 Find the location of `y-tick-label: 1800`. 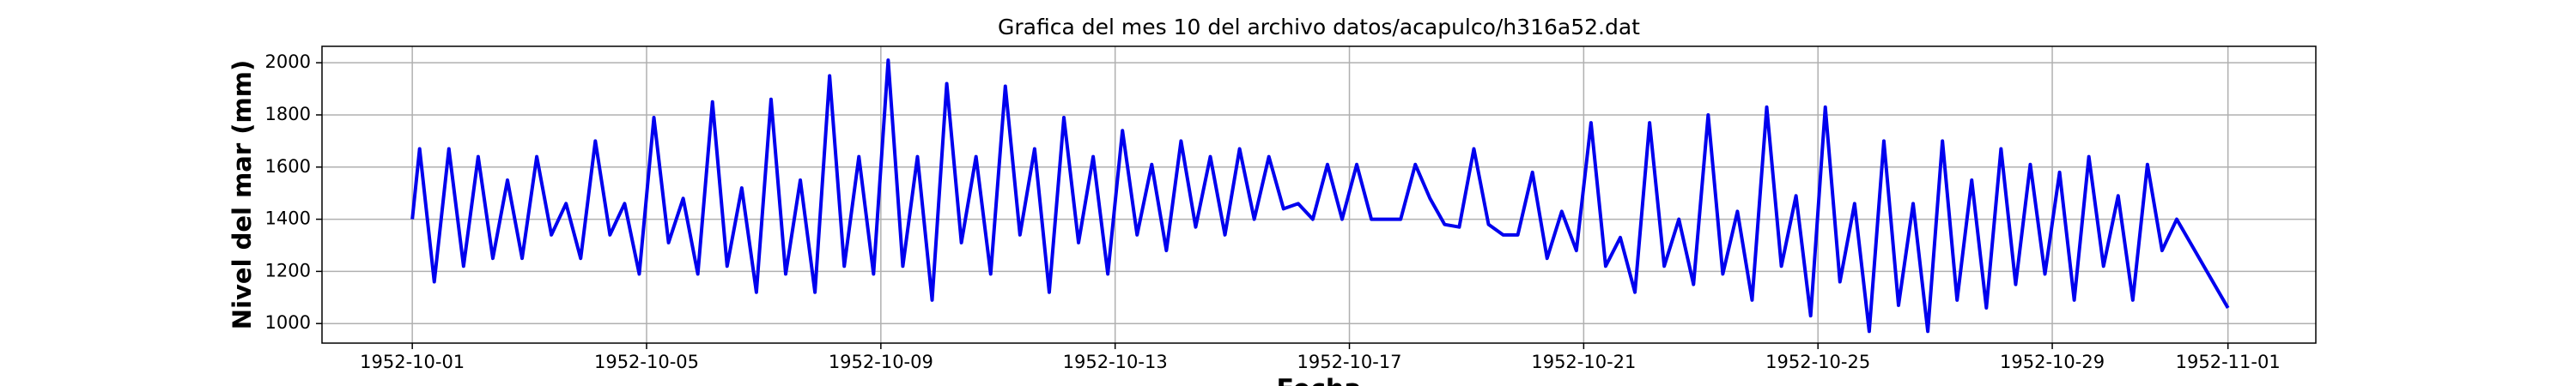

y-tick-label: 1800 is located at coordinates (288, 114).